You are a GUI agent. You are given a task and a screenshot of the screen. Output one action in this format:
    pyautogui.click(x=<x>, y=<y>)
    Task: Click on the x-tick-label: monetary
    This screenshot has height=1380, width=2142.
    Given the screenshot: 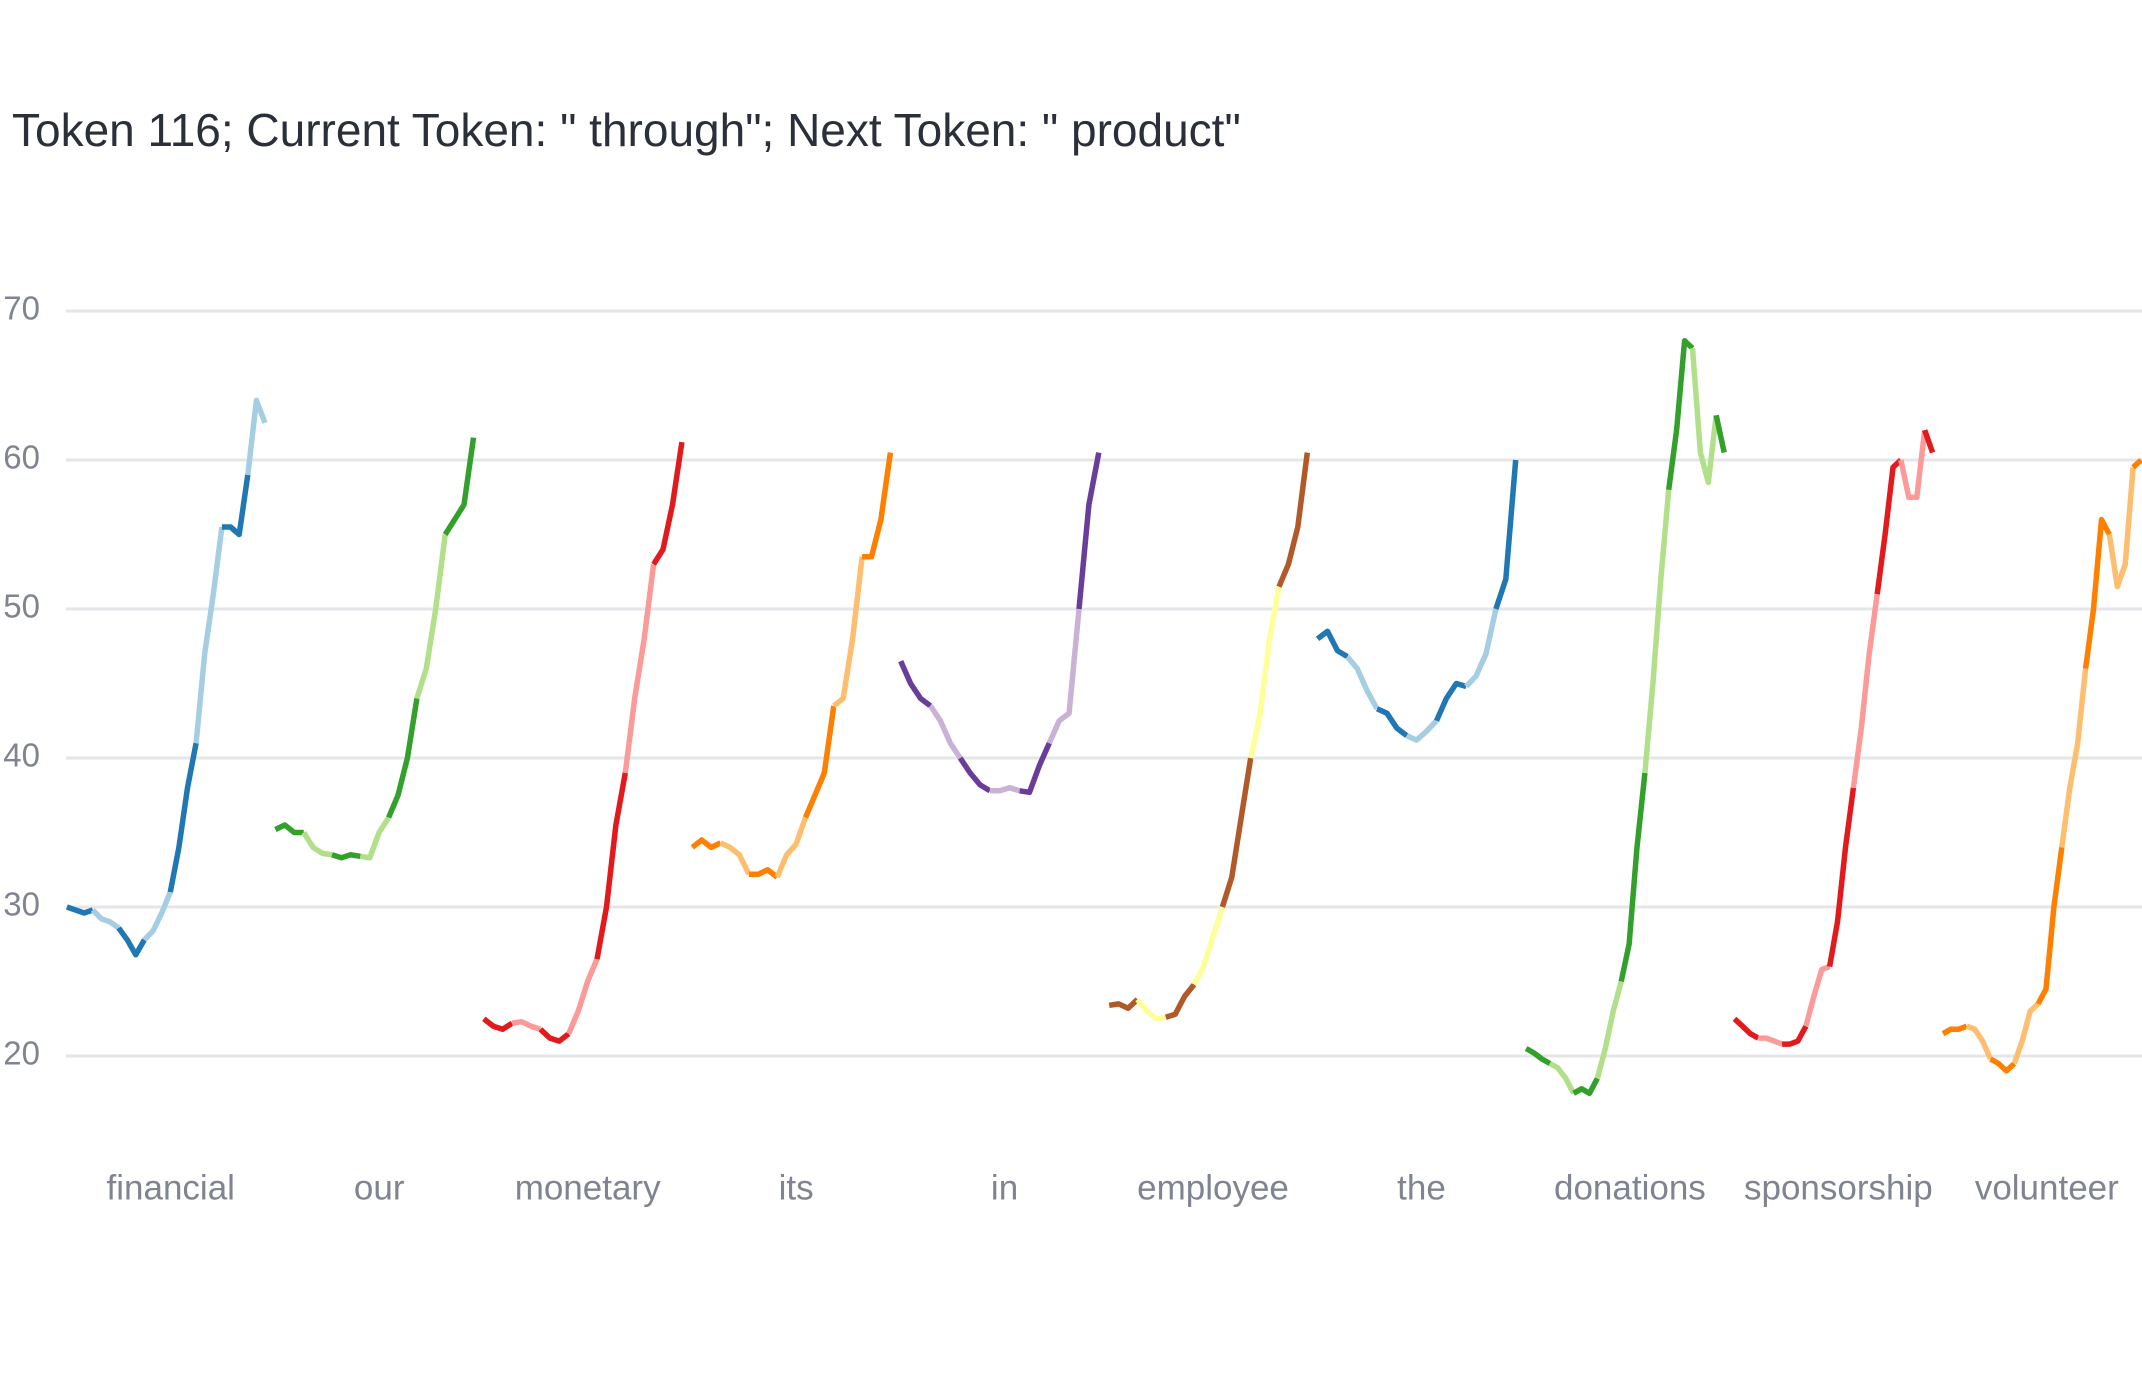 What is the action you would take?
    pyautogui.click(x=588, y=1187)
    